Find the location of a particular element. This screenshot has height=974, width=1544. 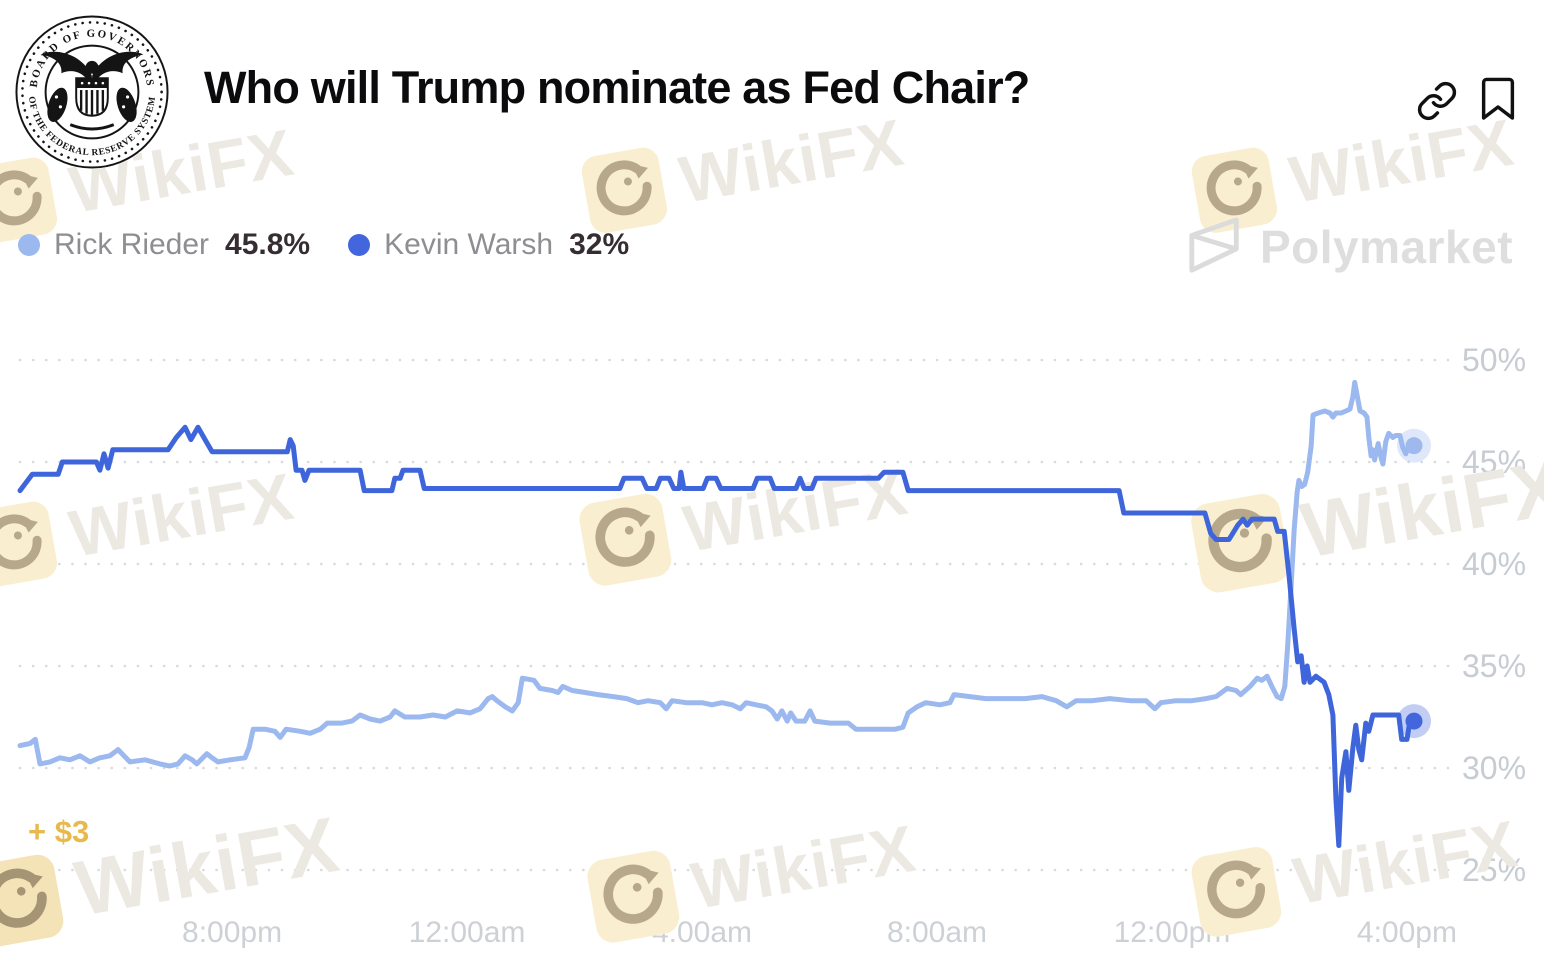

x-axis-label-8:00pm: 8:00pm is located at coordinates (232, 932).